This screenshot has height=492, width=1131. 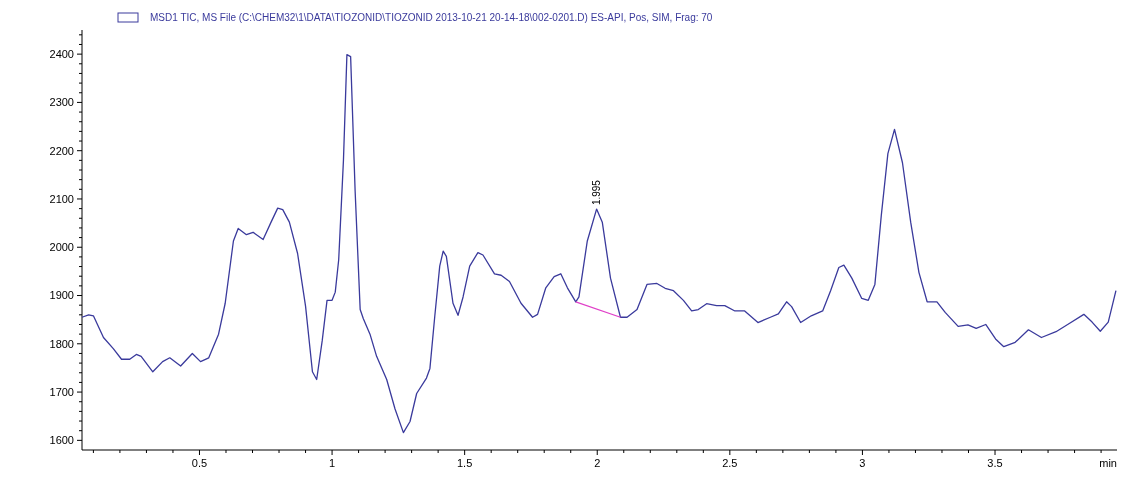 I want to click on y-tick-label: 2300, so click(x=61, y=102).